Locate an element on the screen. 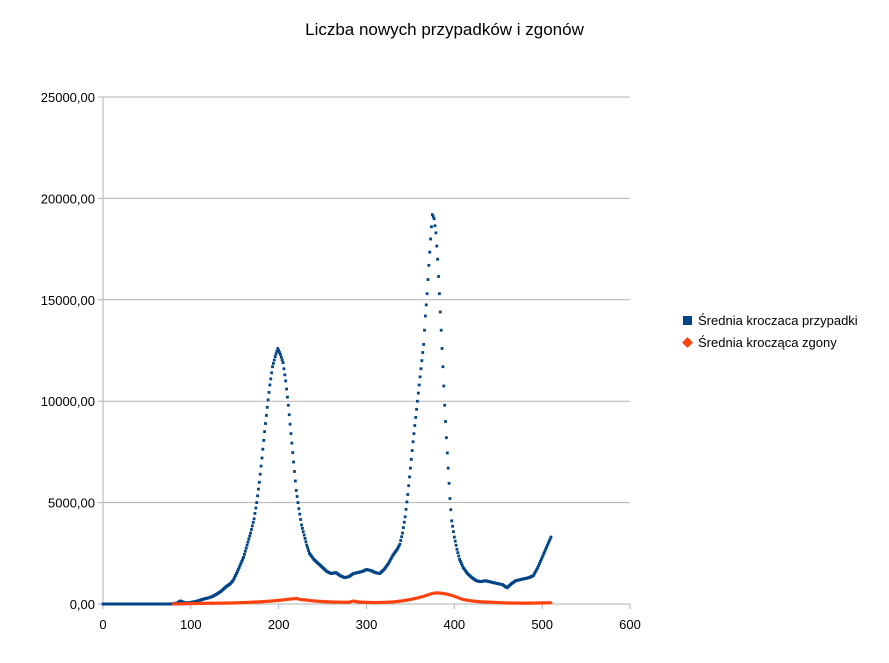  legend-diamond-icon is located at coordinates (687, 342).